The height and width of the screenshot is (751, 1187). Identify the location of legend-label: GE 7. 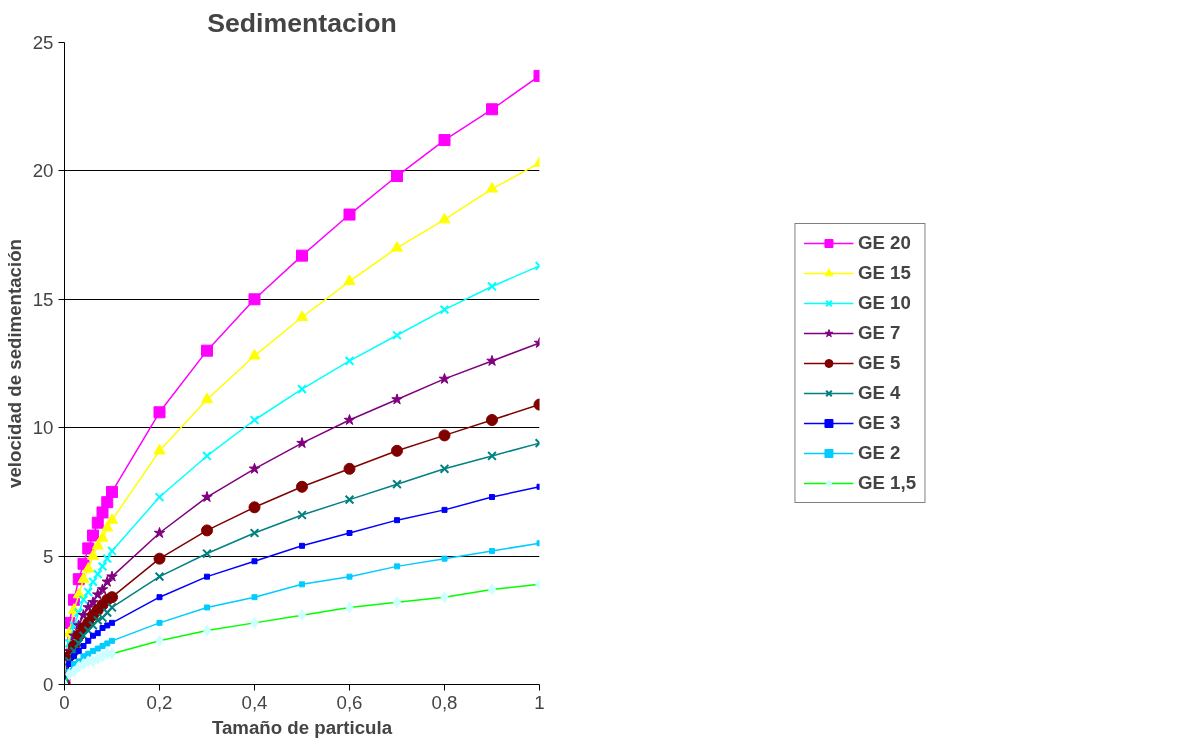
(879, 333).